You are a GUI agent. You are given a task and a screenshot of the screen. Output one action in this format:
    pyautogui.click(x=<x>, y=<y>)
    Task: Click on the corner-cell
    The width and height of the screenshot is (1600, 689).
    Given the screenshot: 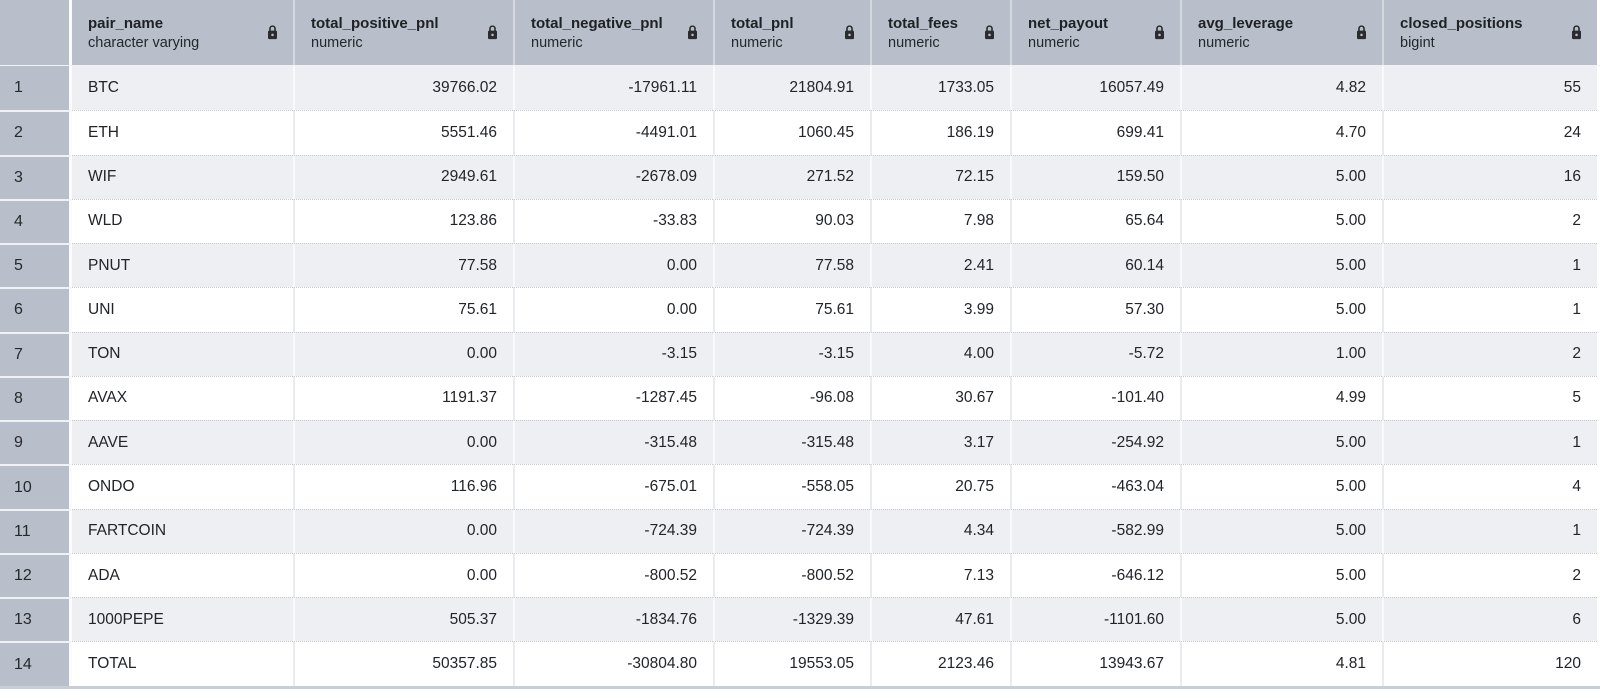 What is the action you would take?
    pyautogui.click(x=36, y=32)
    